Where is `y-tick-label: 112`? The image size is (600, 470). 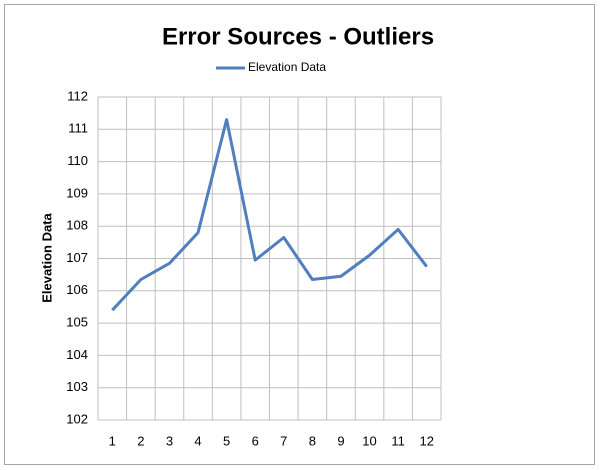 y-tick-label: 112 is located at coordinates (77, 95).